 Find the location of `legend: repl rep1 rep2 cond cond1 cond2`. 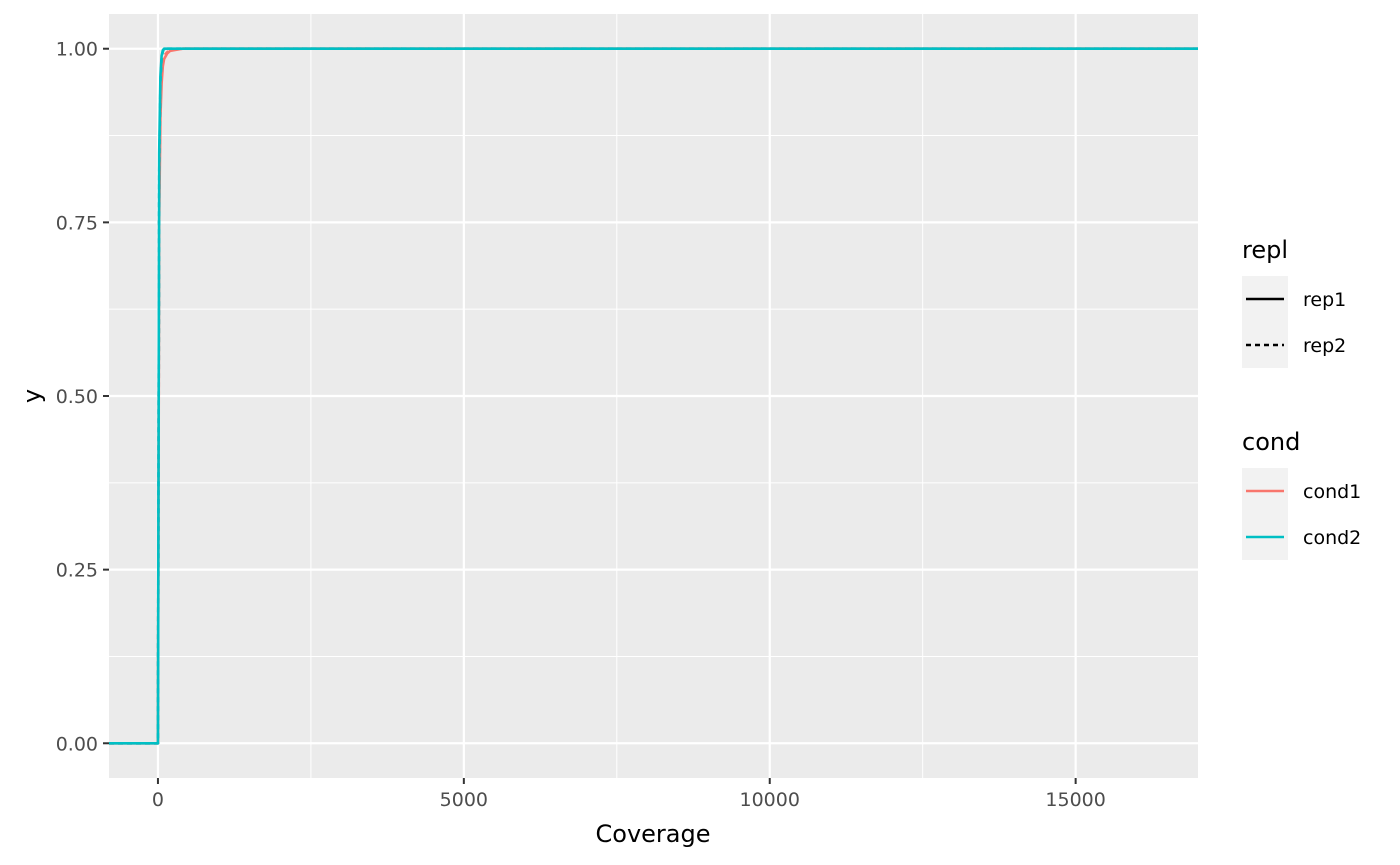

legend: repl rep1 rep2 cond cond1 cond2 is located at coordinates (1301, 398).